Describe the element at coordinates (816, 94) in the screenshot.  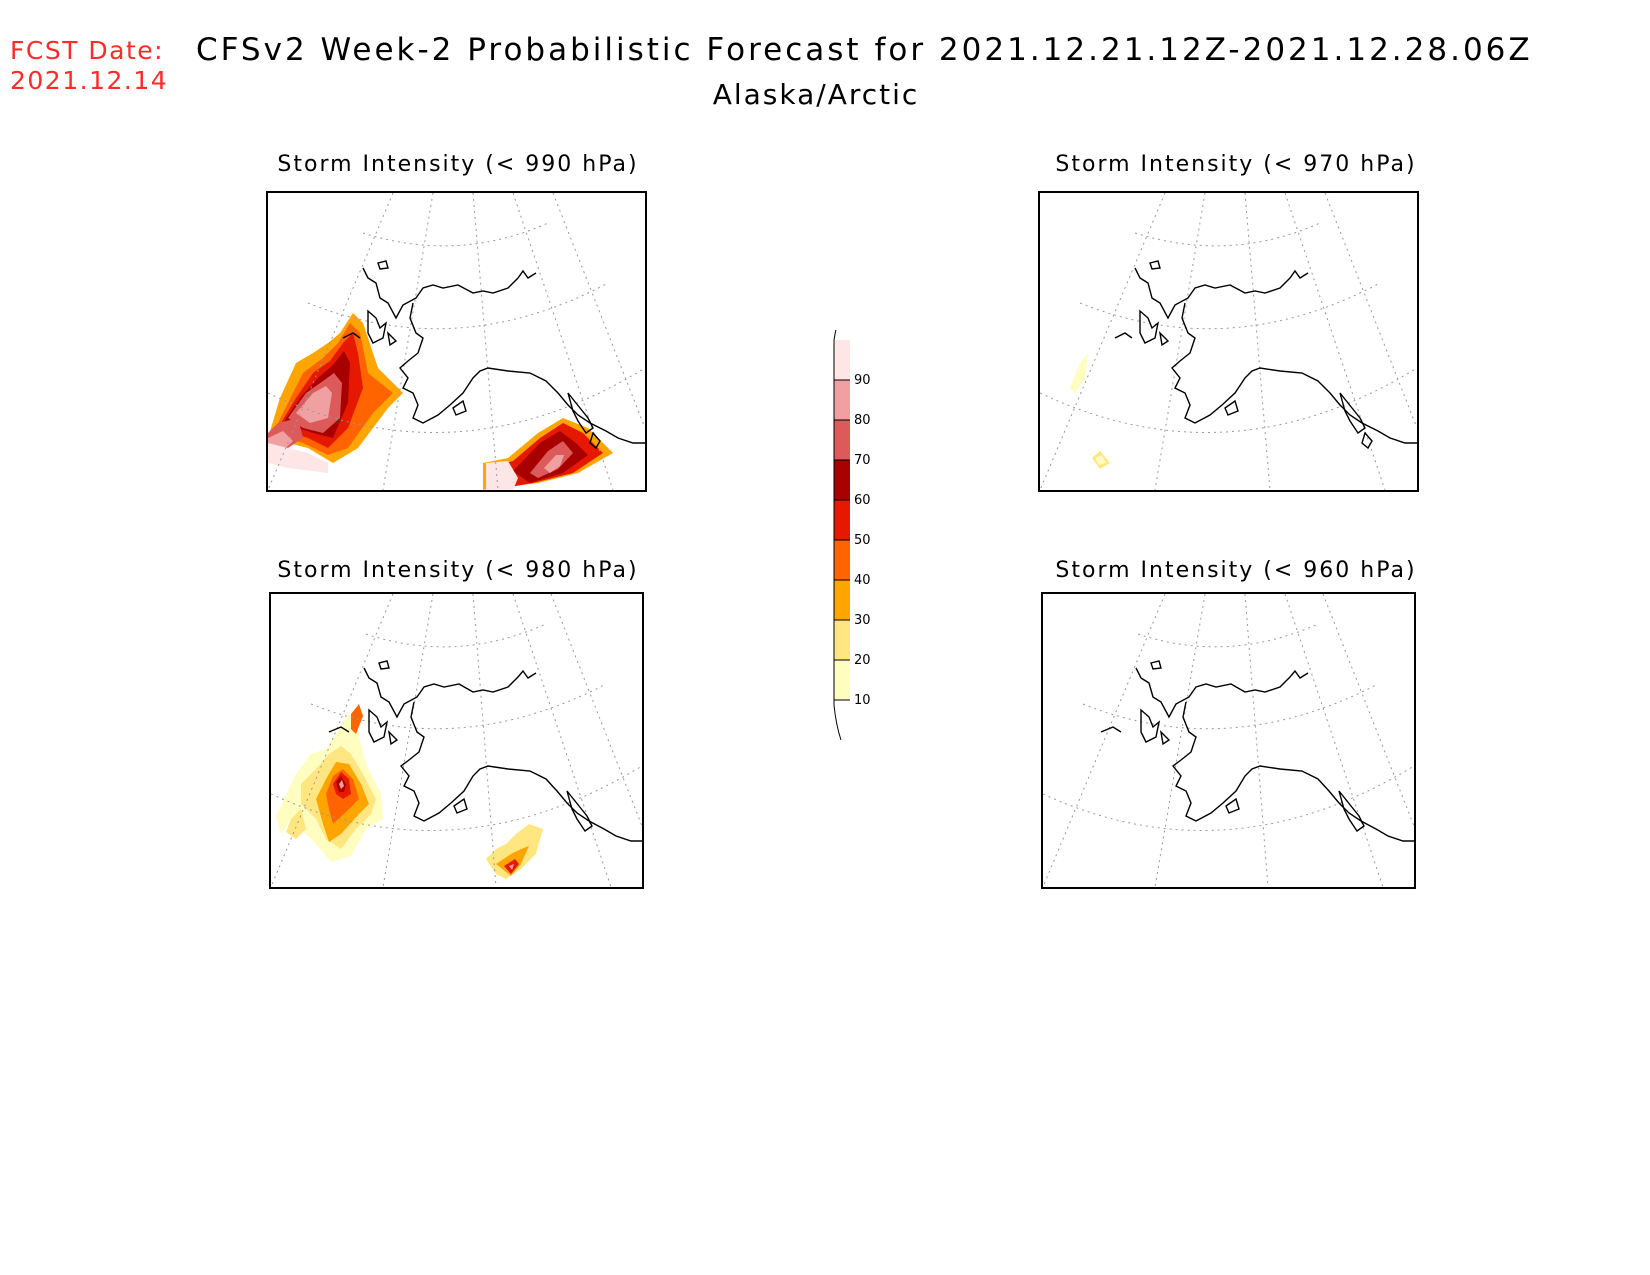
I see `region-subtitle: Alaska/Arctic` at that location.